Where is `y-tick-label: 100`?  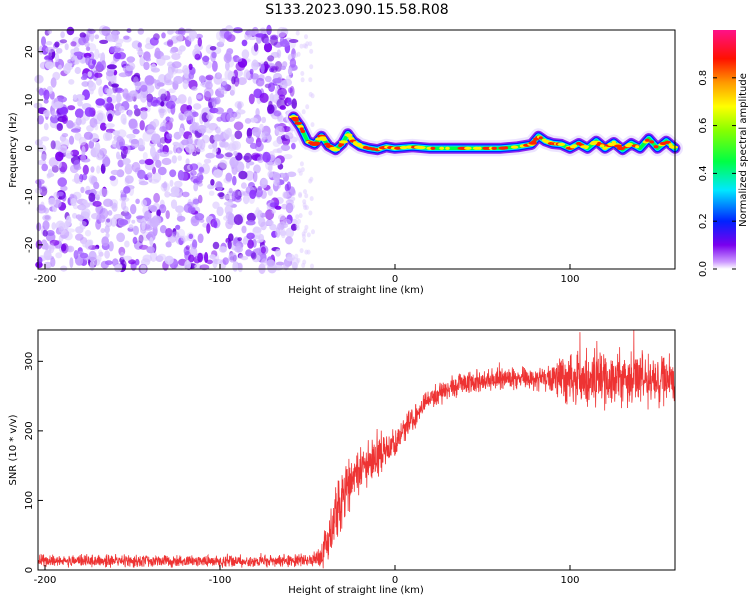 y-tick-label: 100 is located at coordinates (29, 500).